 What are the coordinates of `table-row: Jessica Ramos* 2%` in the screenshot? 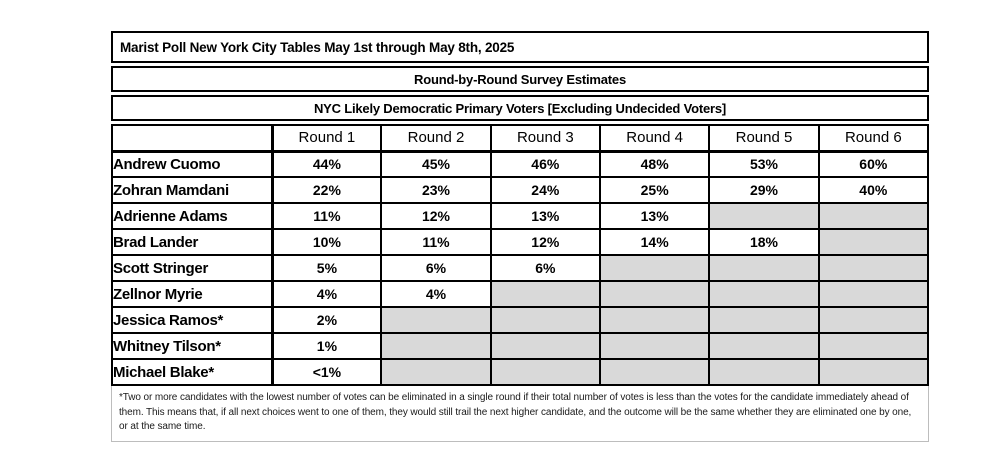 It's located at (520, 320).